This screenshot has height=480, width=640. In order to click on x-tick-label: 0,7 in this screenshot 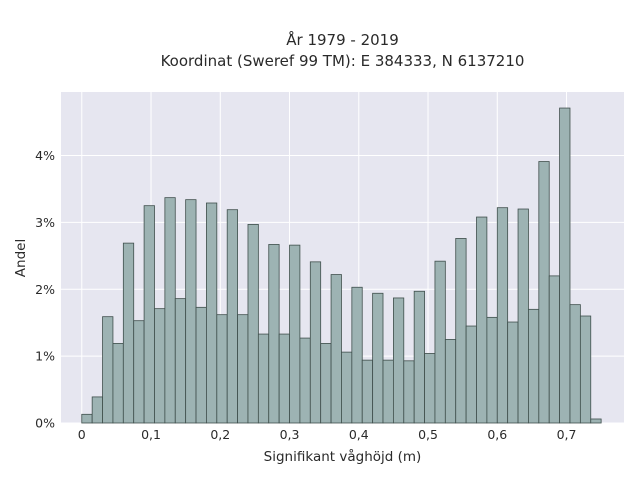, I will do `click(567, 434)`.